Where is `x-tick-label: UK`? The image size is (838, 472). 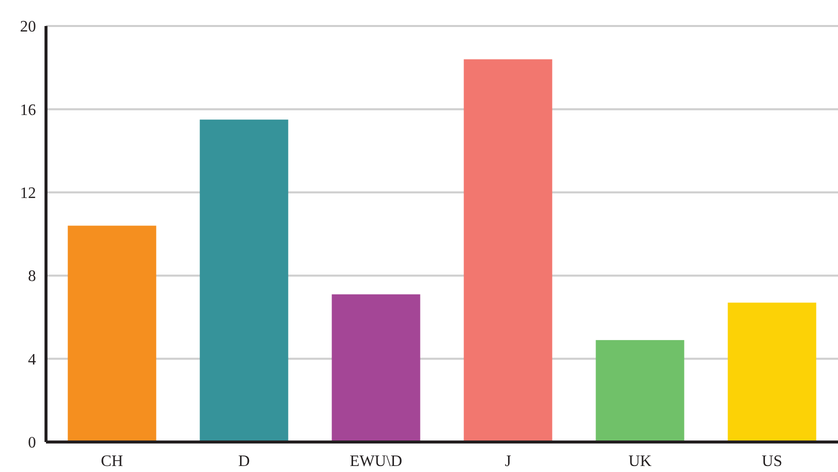 x-tick-label: UK is located at coordinates (640, 461).